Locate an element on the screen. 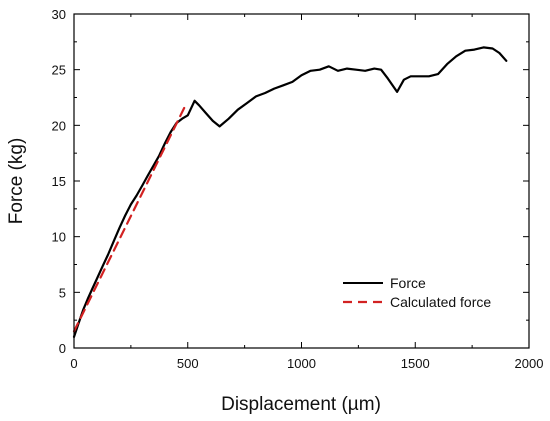 The width and height of the screenshot is (550, 421). y-tick-label: 20 is located at coordinates (59, 125).